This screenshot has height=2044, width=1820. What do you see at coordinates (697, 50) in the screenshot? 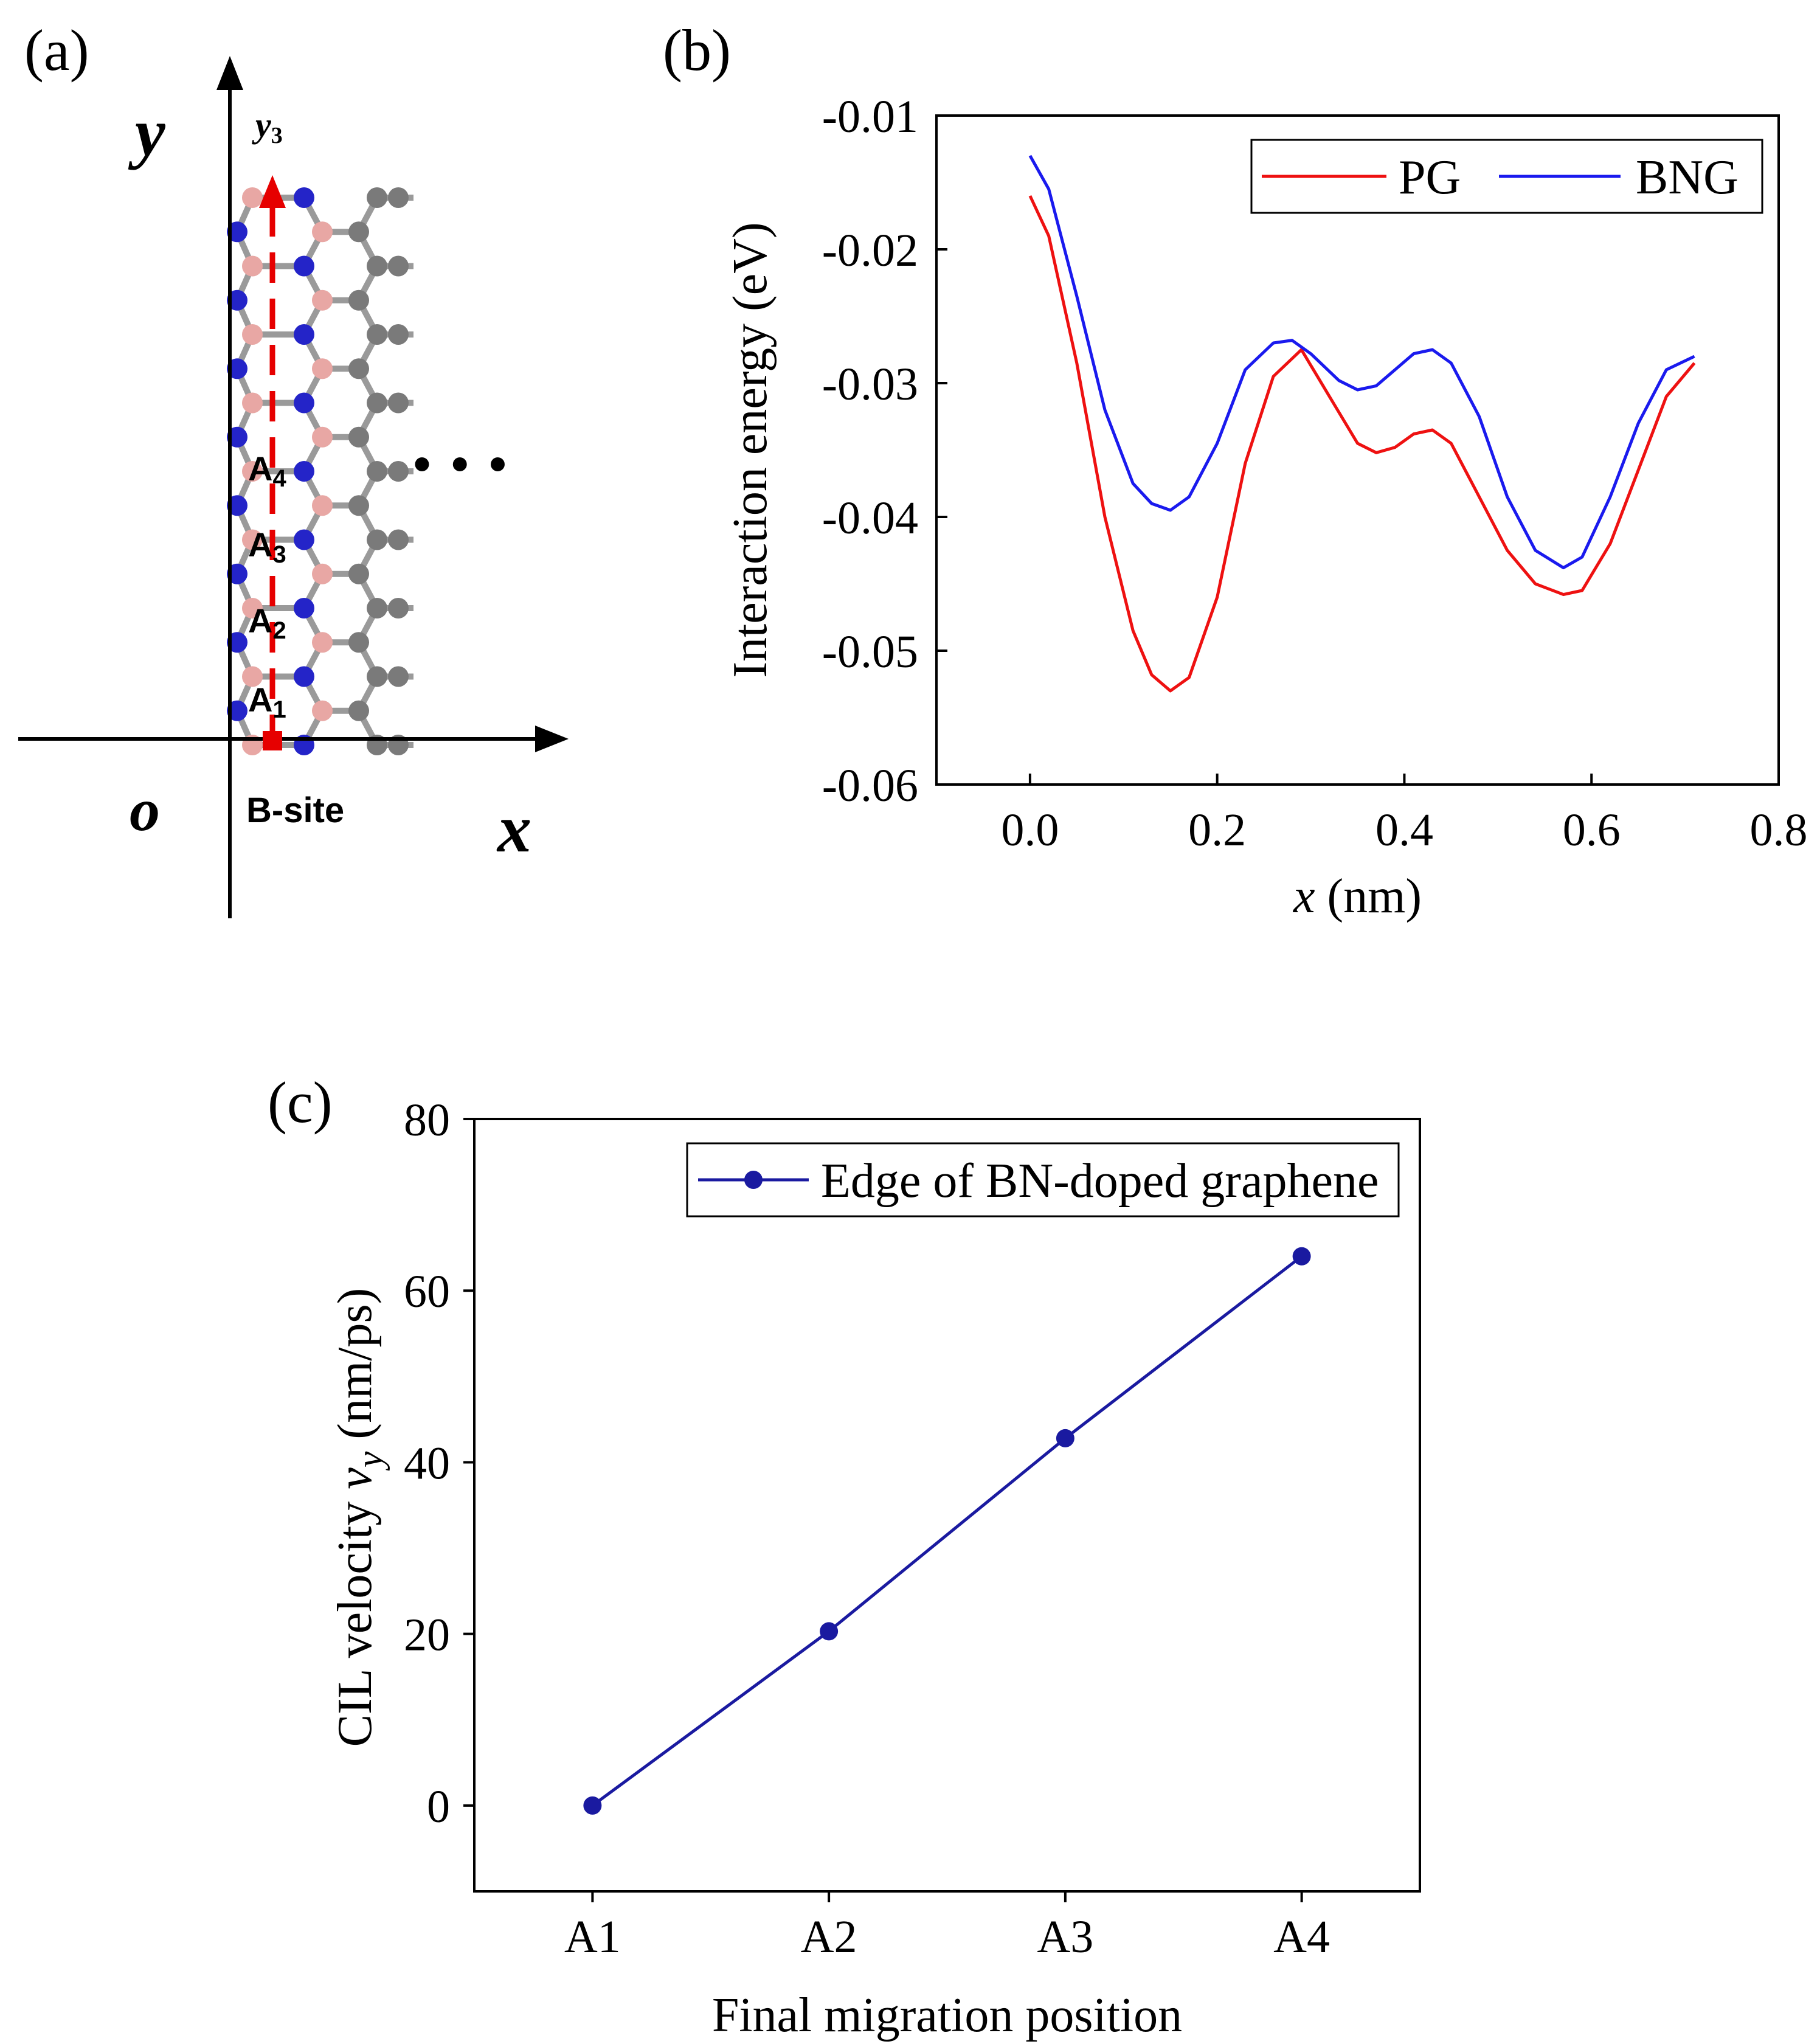
I see `panel-b-label: (b)` at bounding box center [697, 50].